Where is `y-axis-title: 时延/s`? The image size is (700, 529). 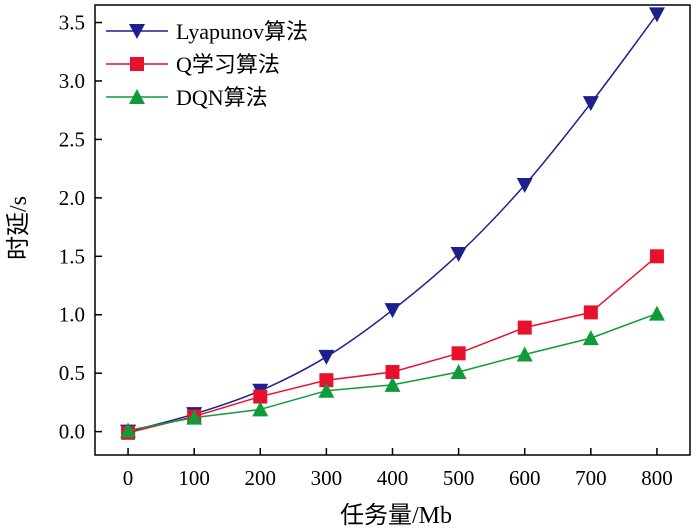
y-axis-title: 时延/s is located at coordinates (18, 228).